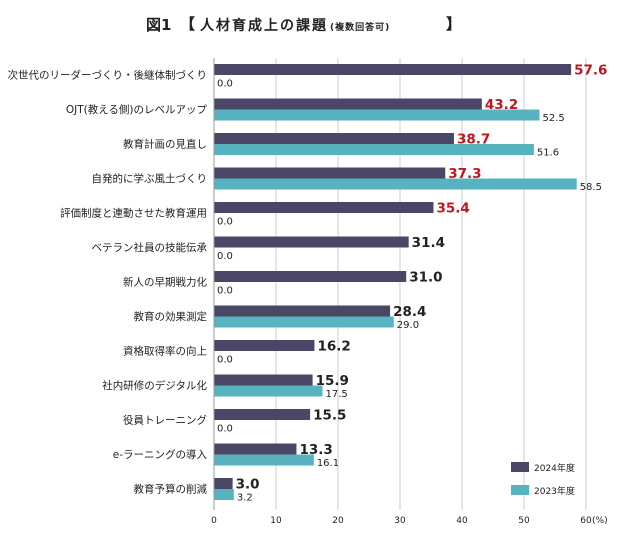 This screenshot has width=620, height=540. Describe the element at coordinates (524, 521) in the screenshot. I see `x-tick-label: 50` at that location.